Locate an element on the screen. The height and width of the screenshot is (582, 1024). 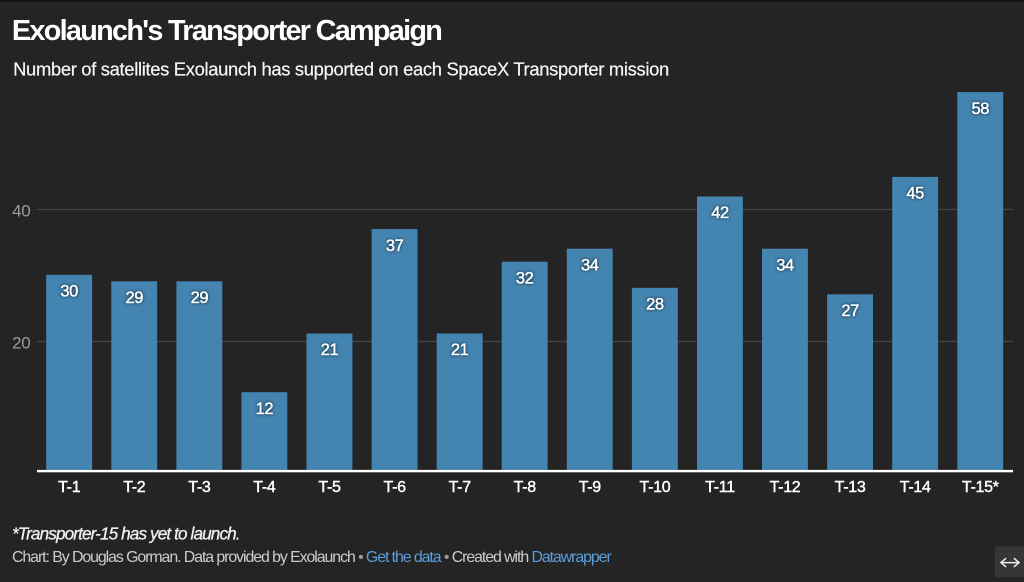
svg-text: 37 is located at coordinates (395, 246).